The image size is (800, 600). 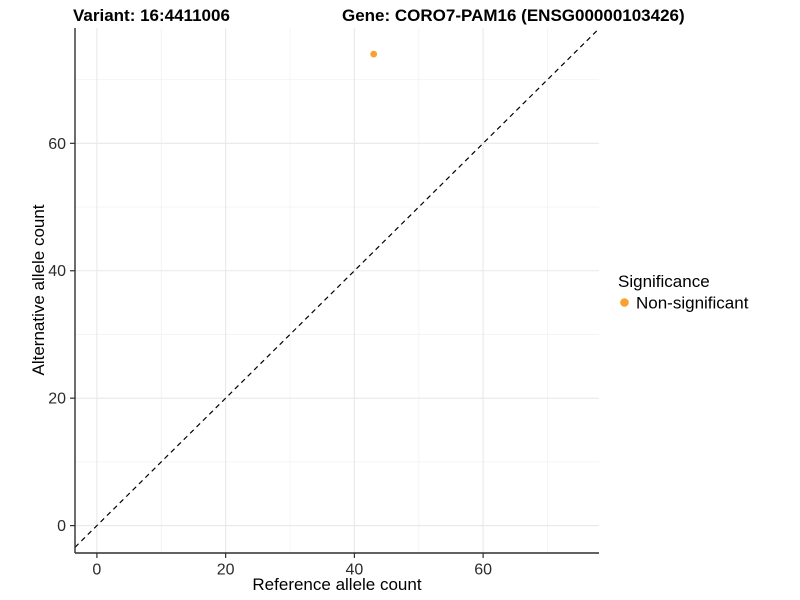 I want to click on plot-title-gene: Gene: CORO7-PAM16 (ENSG00000103426), so click(x=513, y=15).